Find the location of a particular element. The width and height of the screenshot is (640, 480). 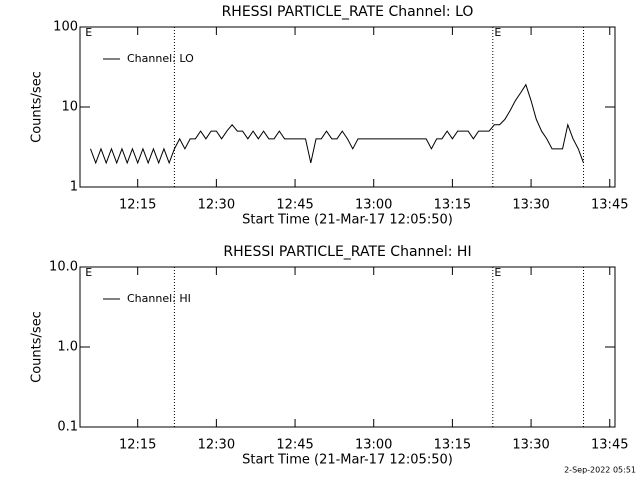

legend-label: Channel: HI is located at coordinates (159, 298).